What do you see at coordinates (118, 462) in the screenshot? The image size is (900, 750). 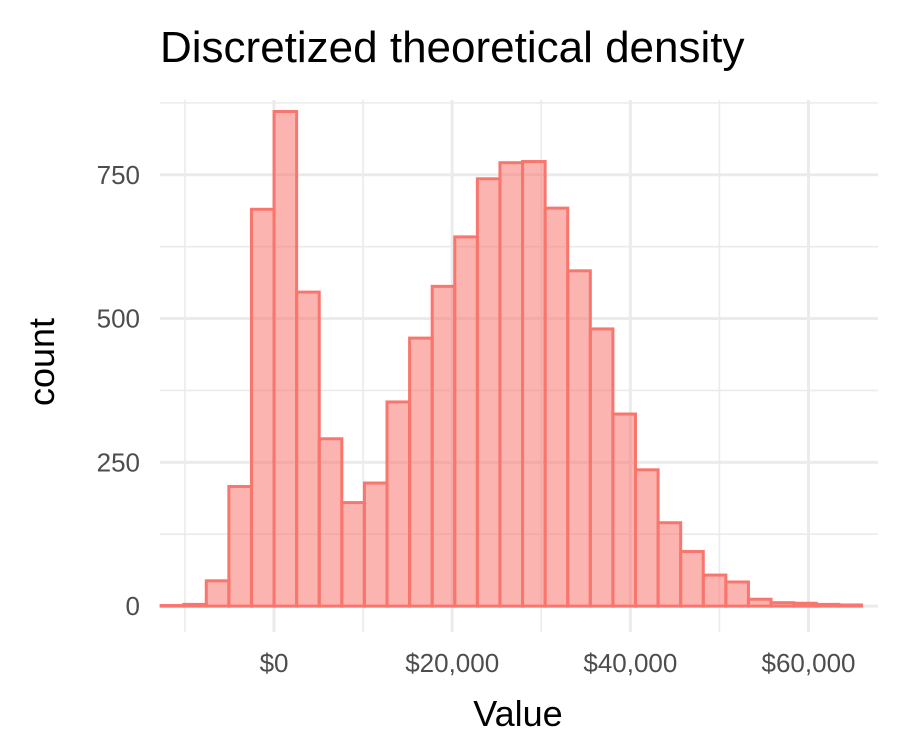 I see `y-tick-label: 250` at bounding box center [118, 462].